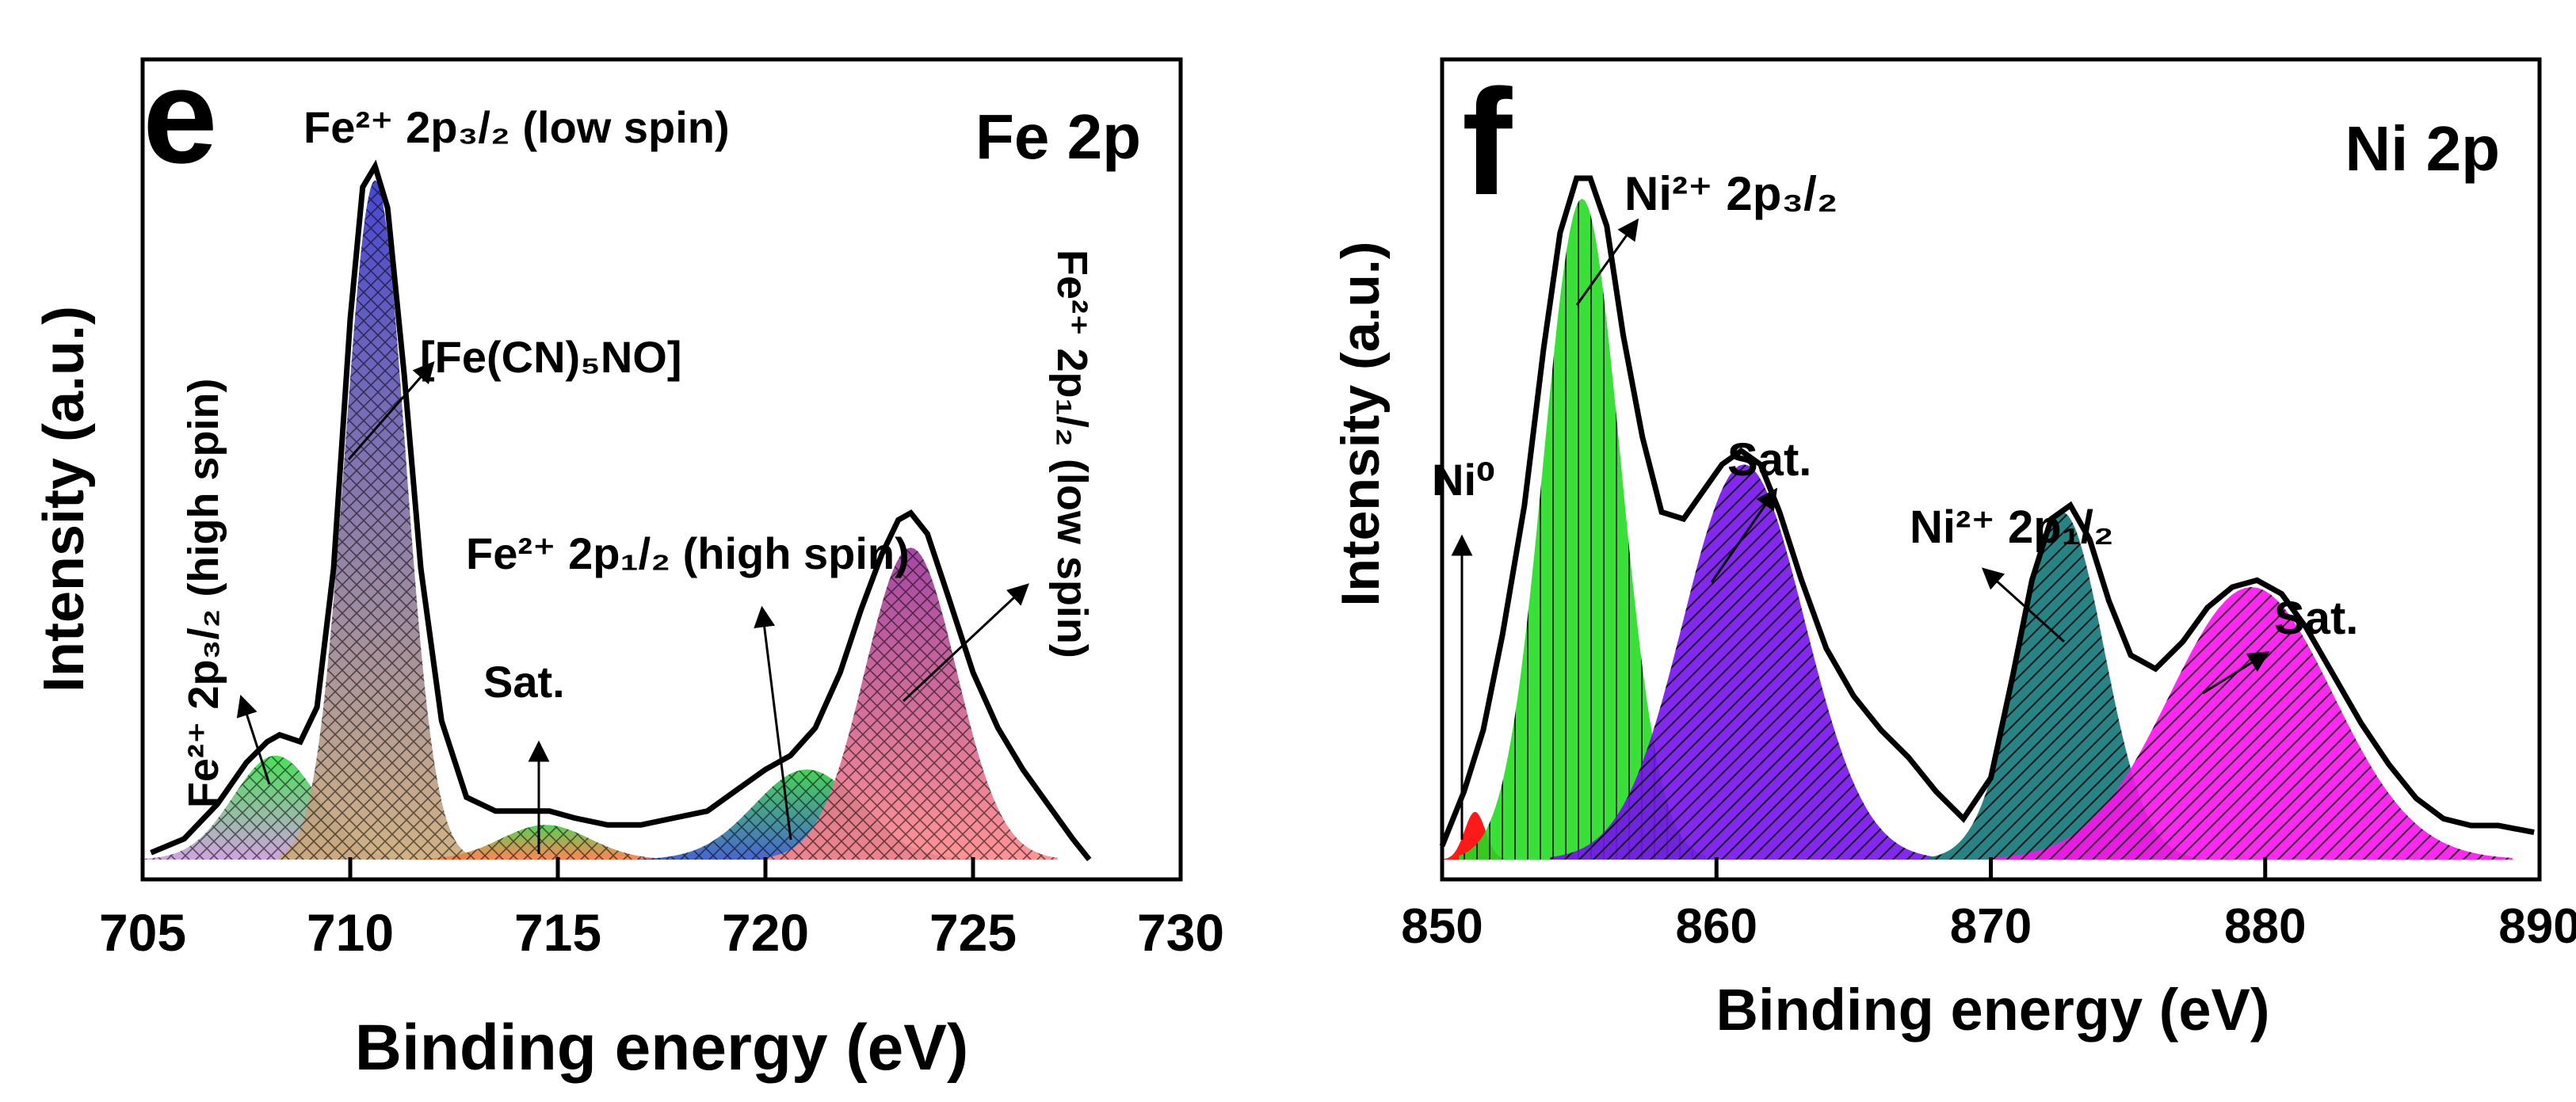 This screenshot has width=2576, height=1102. What do you see at coordinates (1744, 535) in the screenshot?
I see `panel-f-arrow-sat1` at bounding box center [1744, 535].